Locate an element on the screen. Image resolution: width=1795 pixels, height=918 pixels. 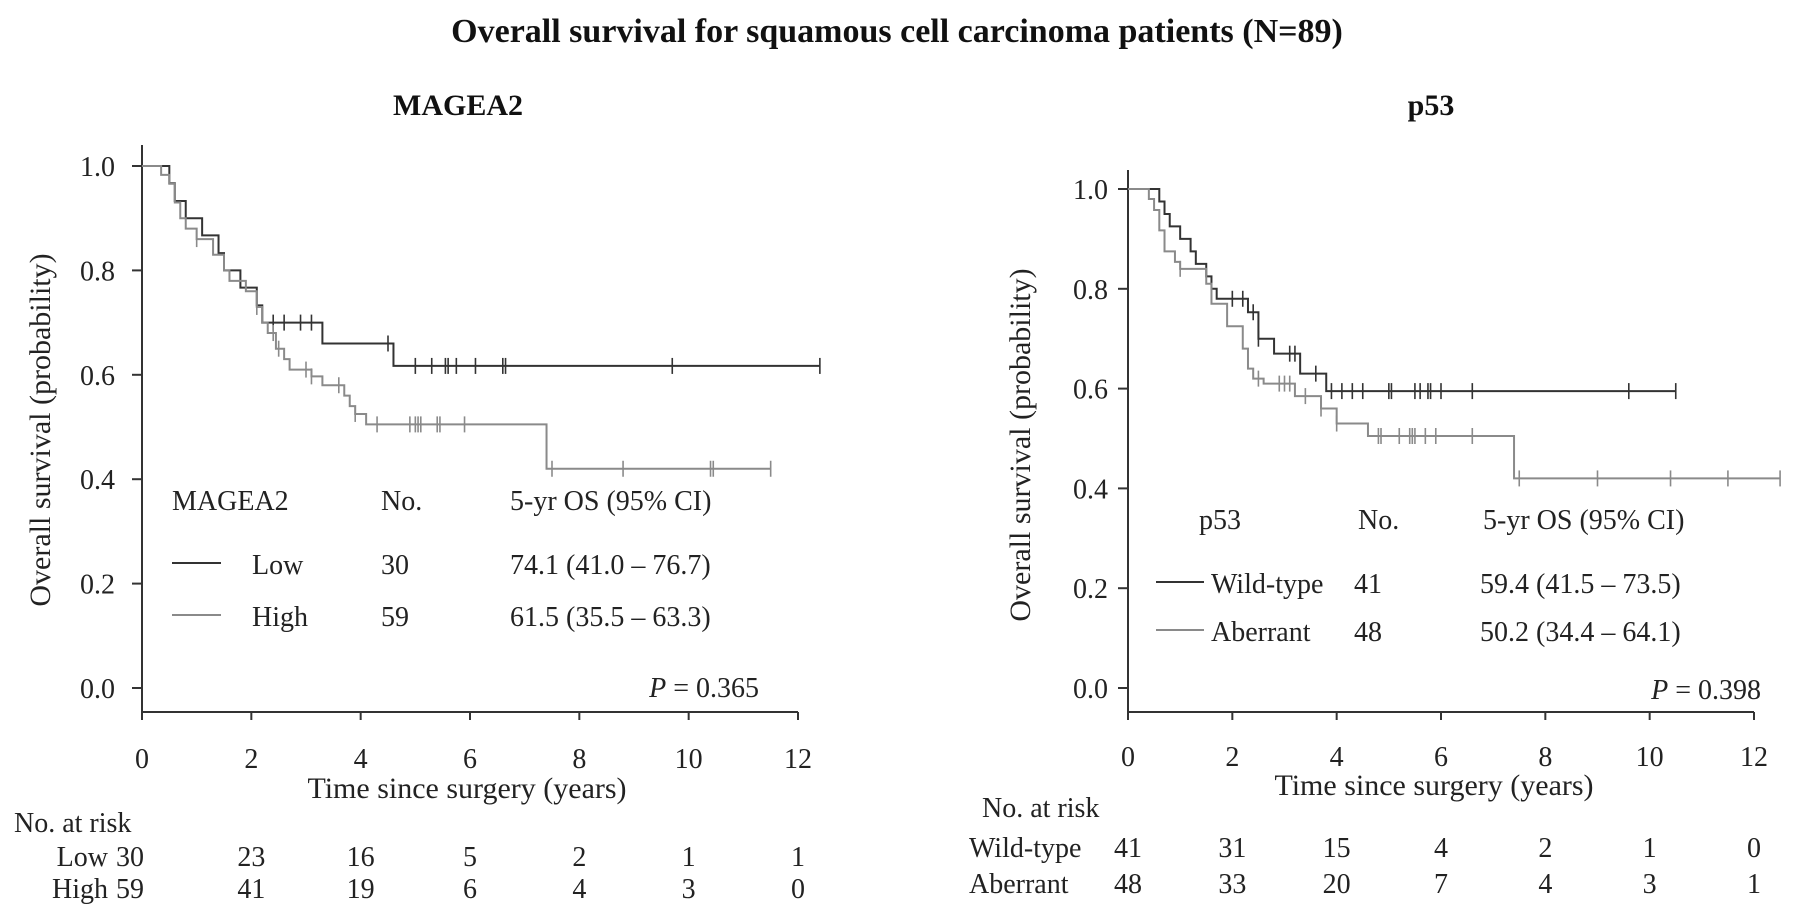
survival-curve-wild-type is located at coordinates (1402, 290).